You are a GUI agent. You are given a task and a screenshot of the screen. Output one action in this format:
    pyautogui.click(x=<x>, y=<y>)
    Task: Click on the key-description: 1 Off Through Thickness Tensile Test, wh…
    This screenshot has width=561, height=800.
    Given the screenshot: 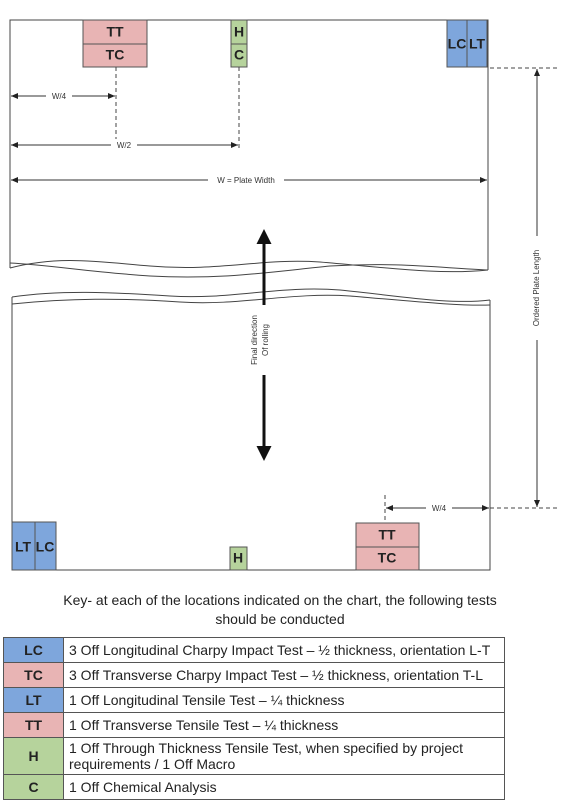 What is the action you would take?
    pyautogui.click(x=284, y=756)
    